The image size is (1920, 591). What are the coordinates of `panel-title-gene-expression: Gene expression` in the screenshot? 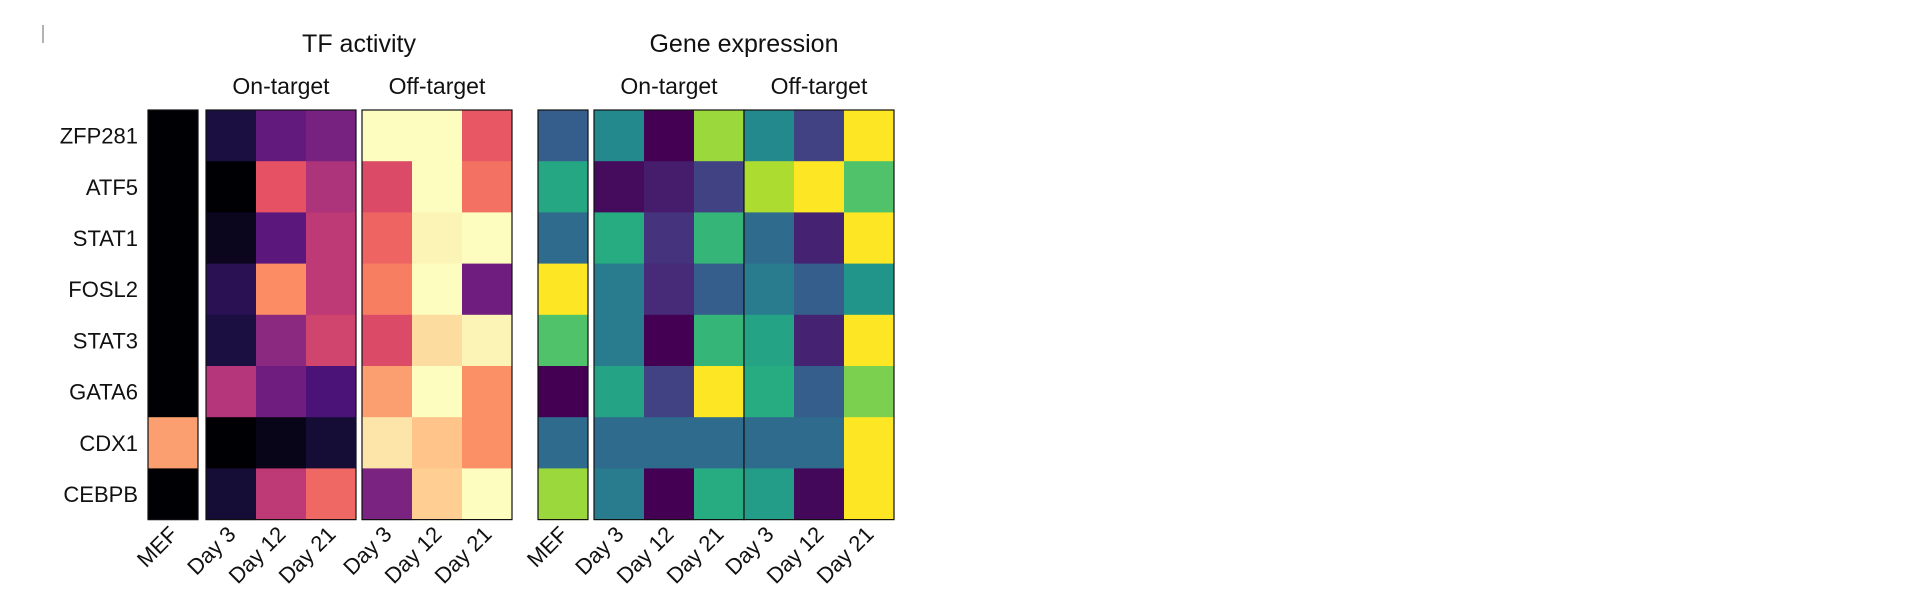 It's located at (743, 44).